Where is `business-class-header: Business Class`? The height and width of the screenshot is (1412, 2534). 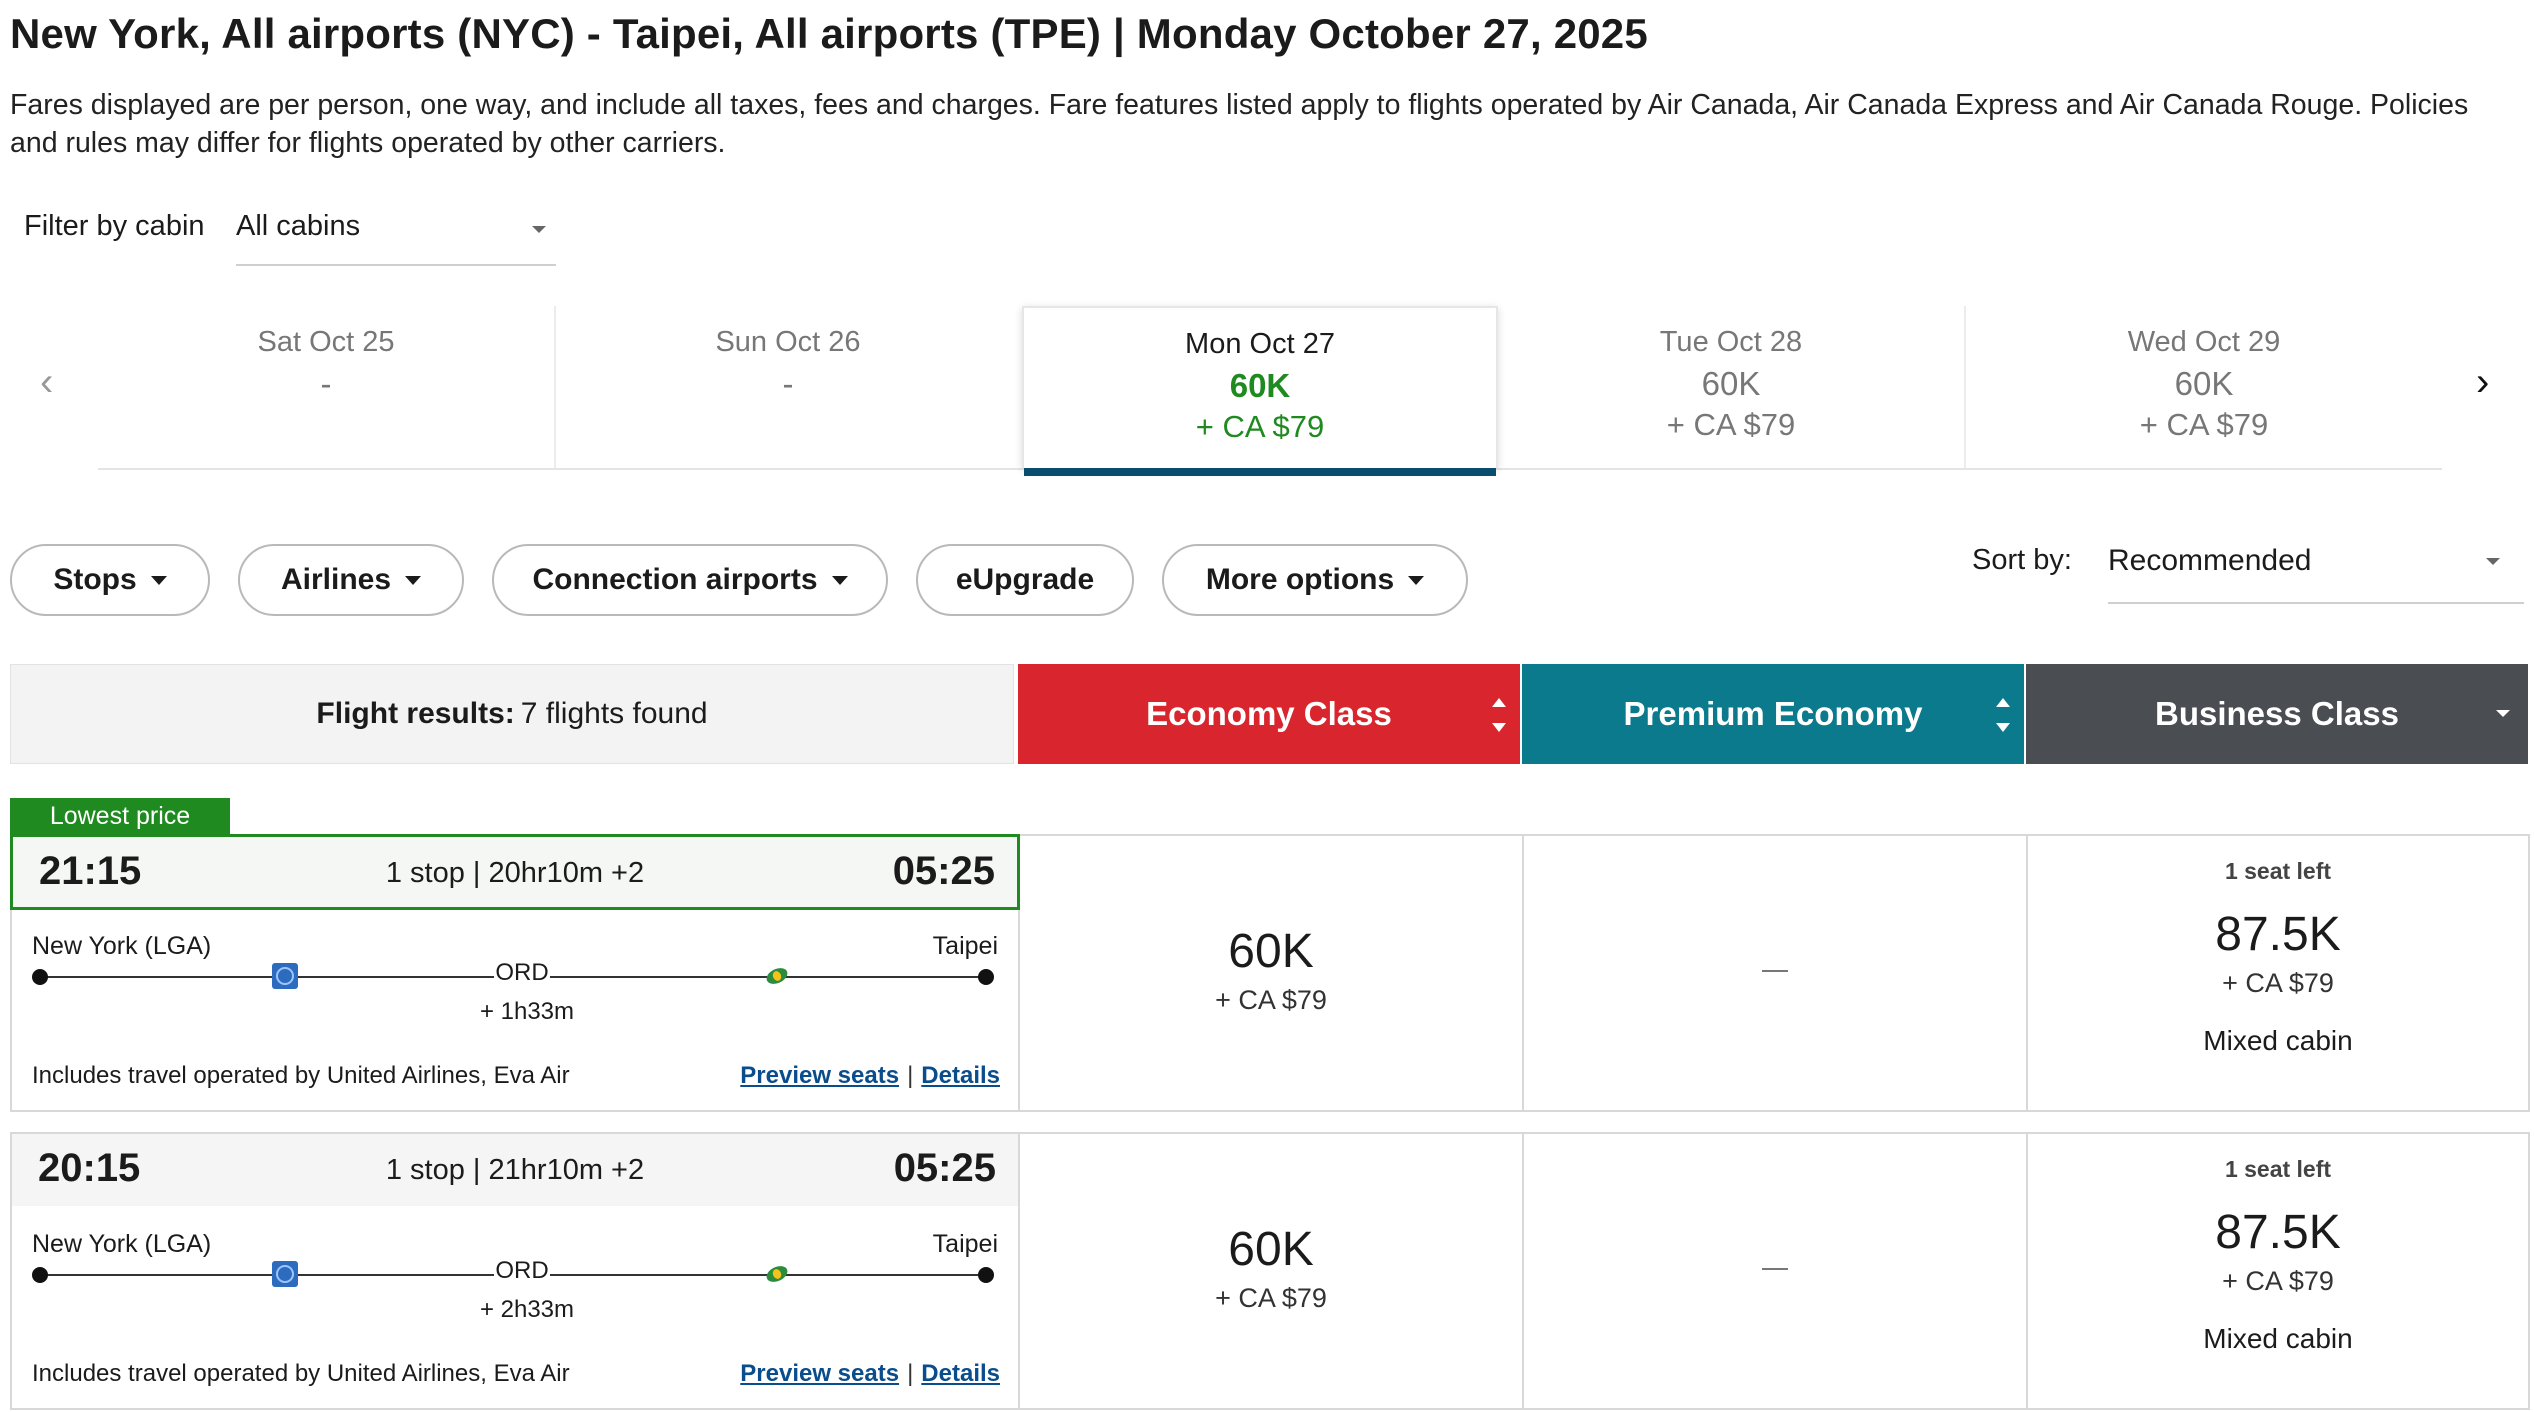 business-class-header: Business Class is located at coordinates (2277, 714).